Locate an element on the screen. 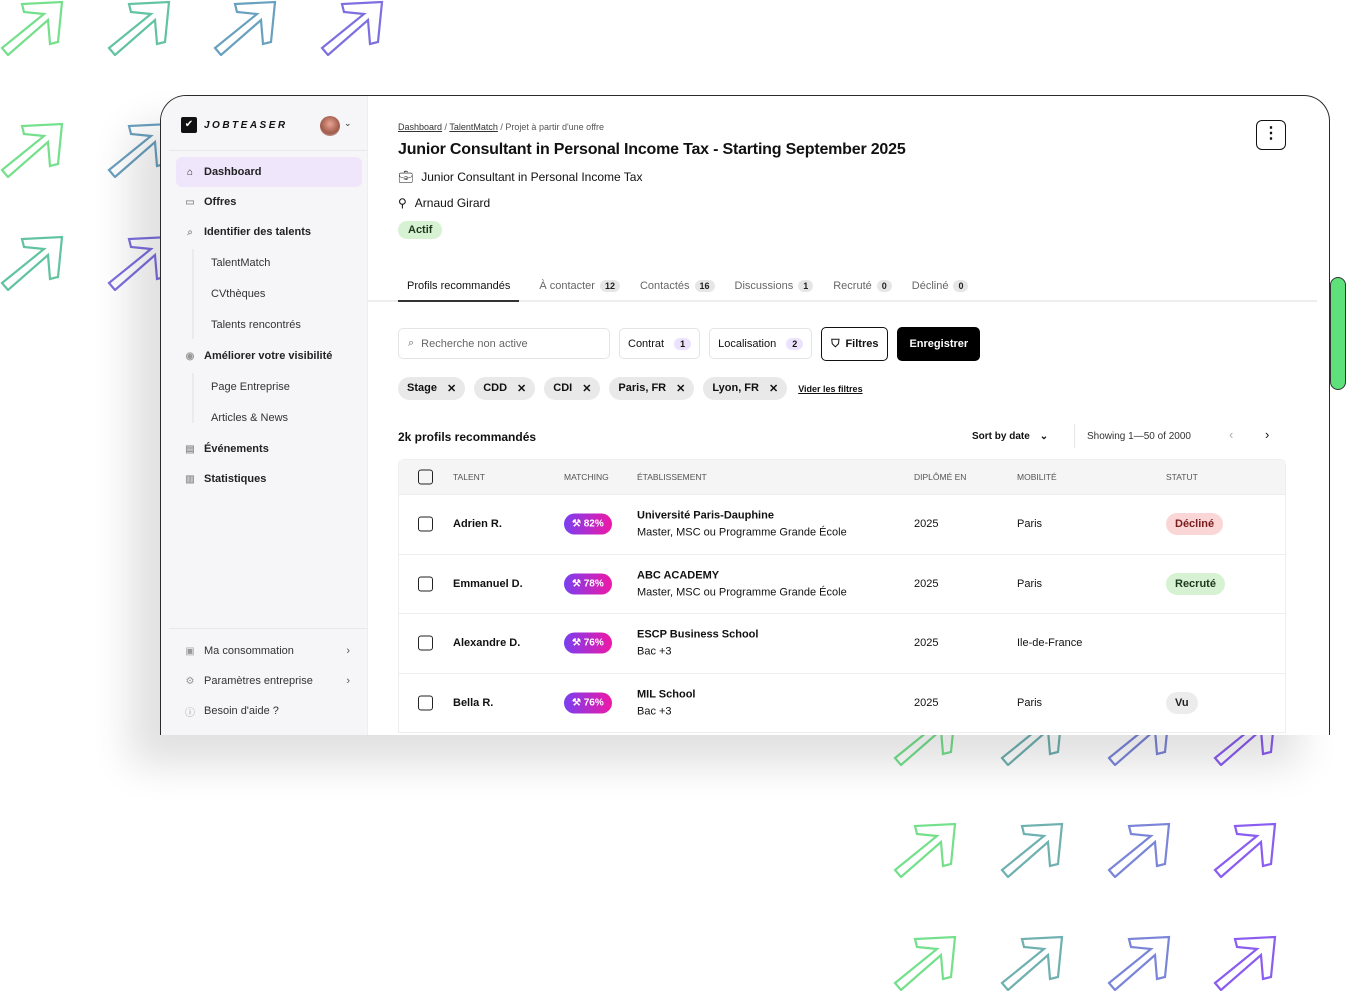 The width and height of the screenshot is (1347, 994). sidebar-item-articles: Articles & News is located at coordinates (284, 418).